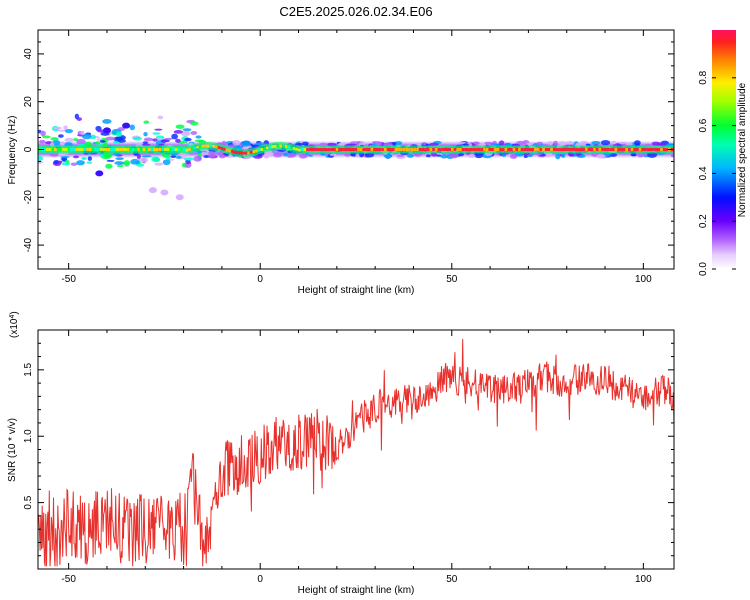 The image size is (750, 600). What do you see at coordinates (717, 173) in the screenshot?
I see `colorbar-ticks: 0.0 0.2 0.4 0.6 0.8` at bounding box center [717, 173].